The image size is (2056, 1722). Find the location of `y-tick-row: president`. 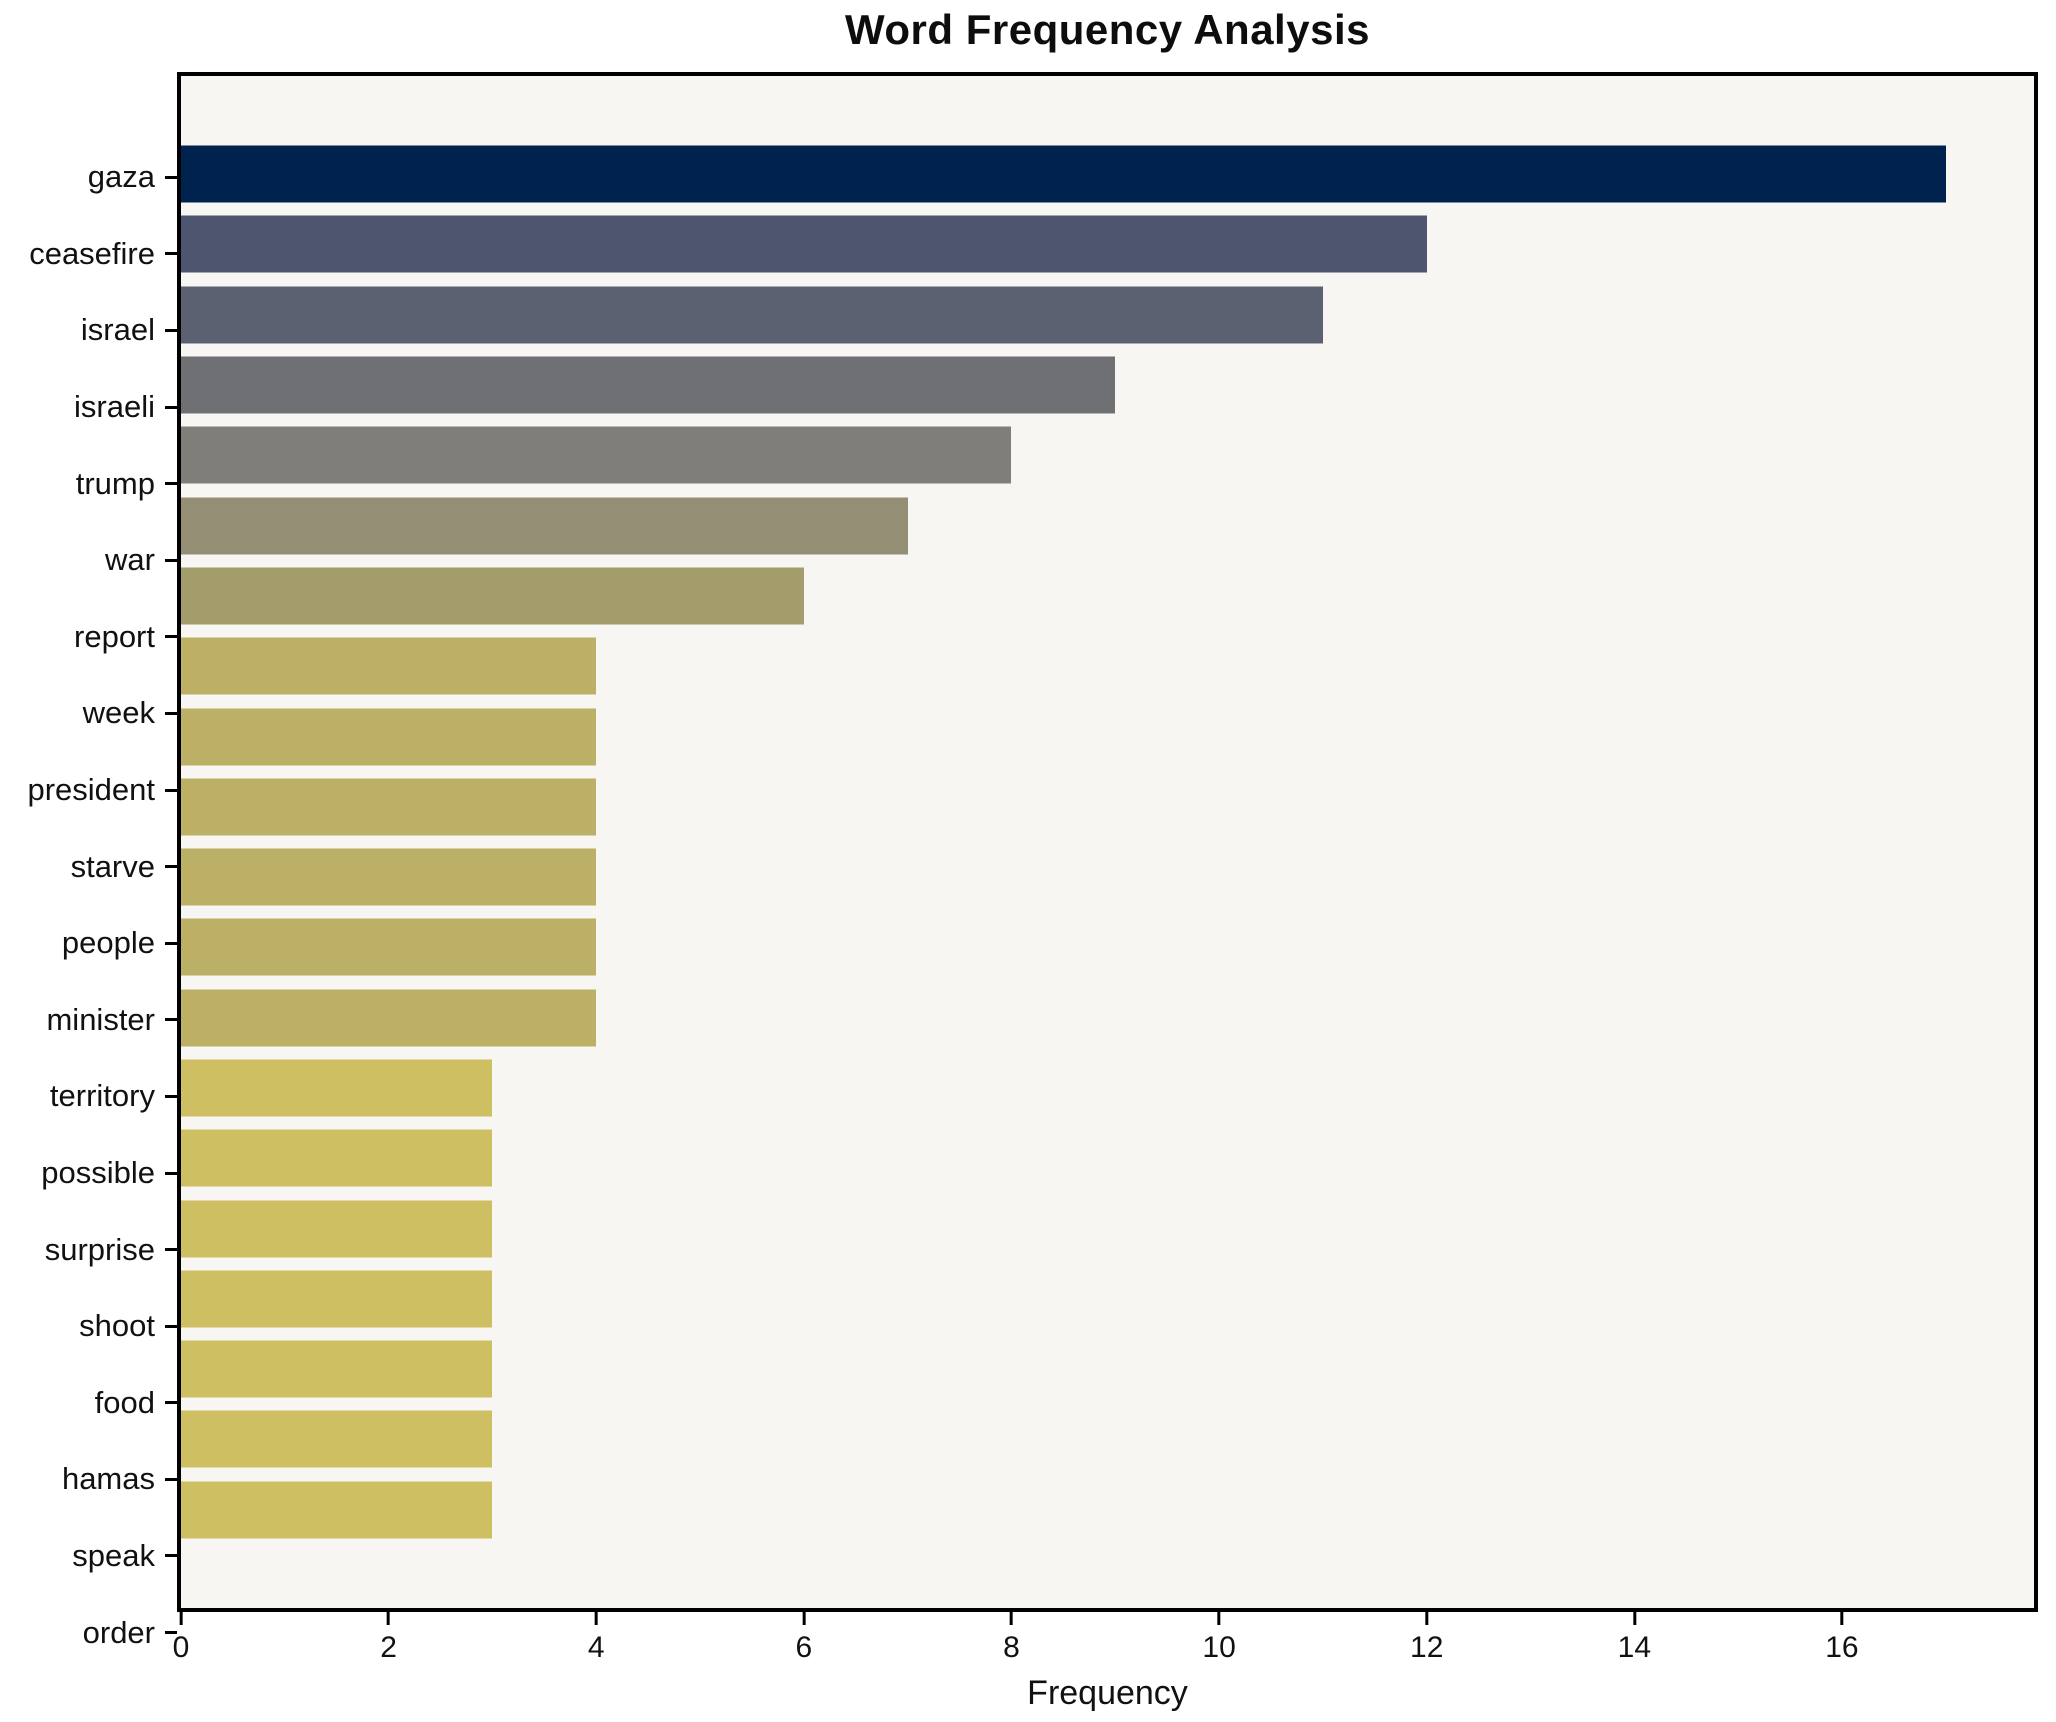

y-tick-row: president is located at coordinates (88, 790).